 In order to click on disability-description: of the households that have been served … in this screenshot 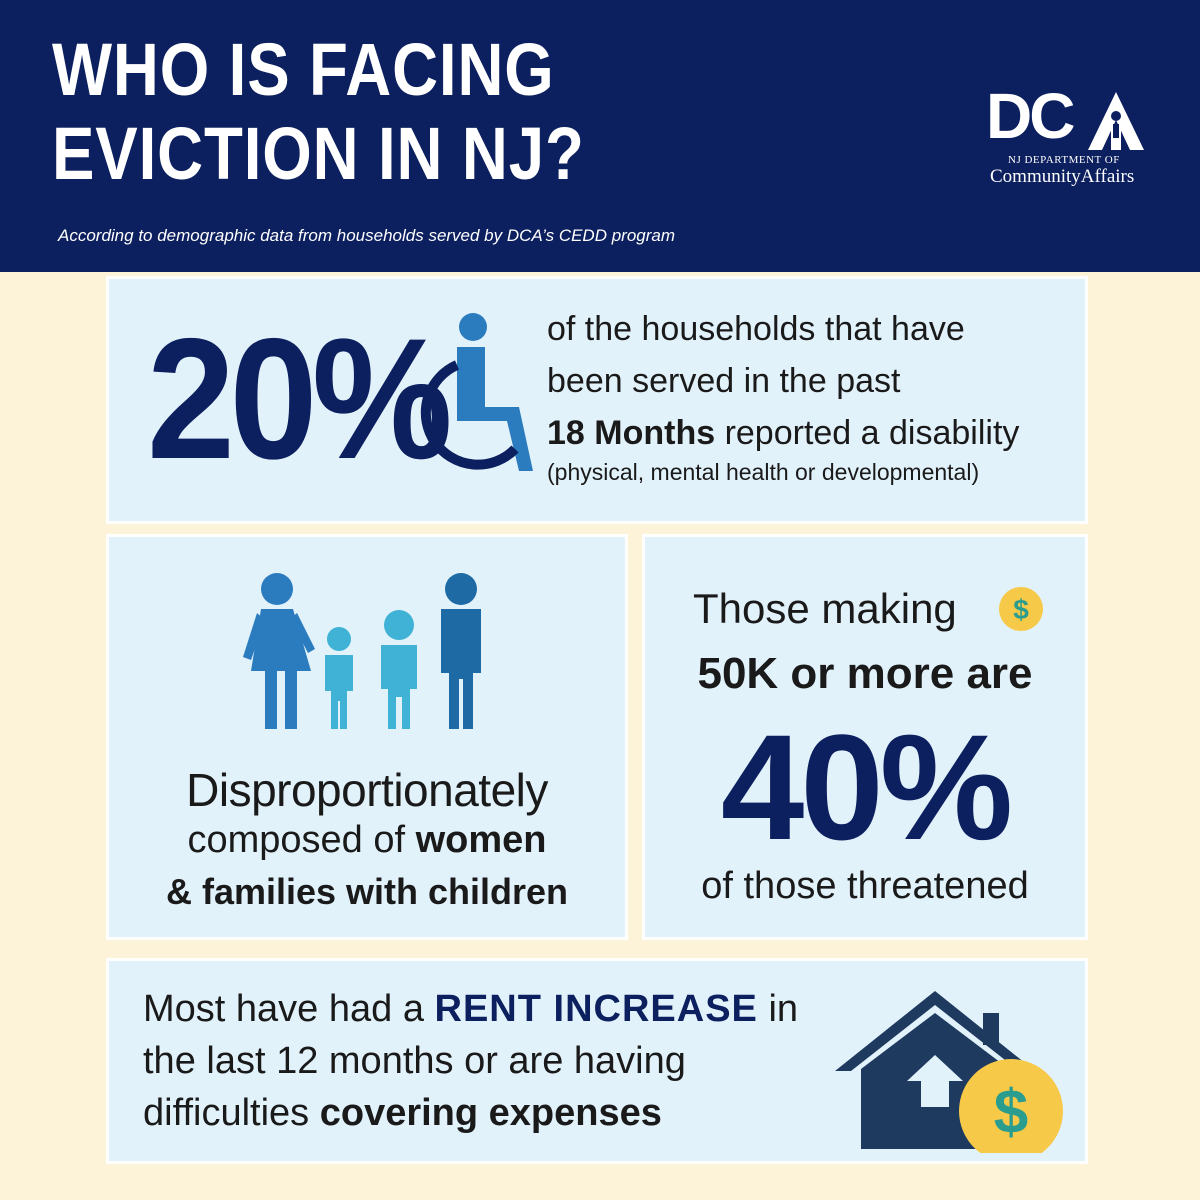, I will do `click(817, 381)`.